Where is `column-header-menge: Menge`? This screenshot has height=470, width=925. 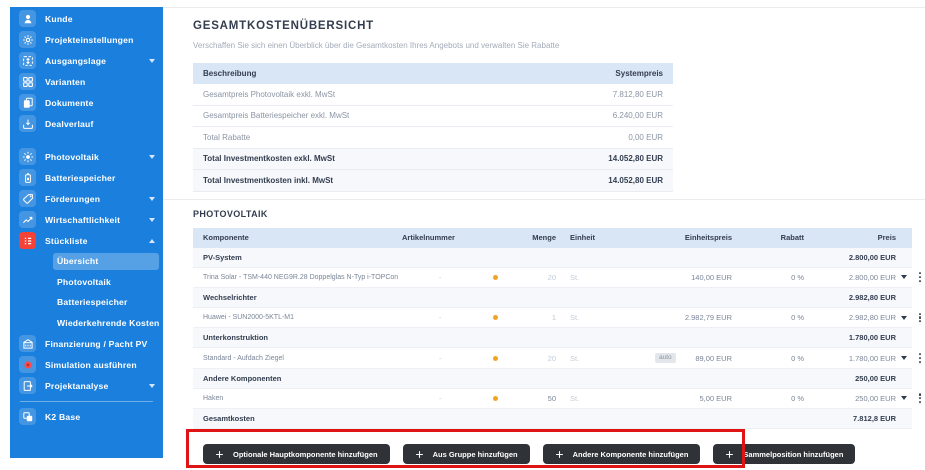 column-header-menge: Menge is located at coordinates (544, 237).